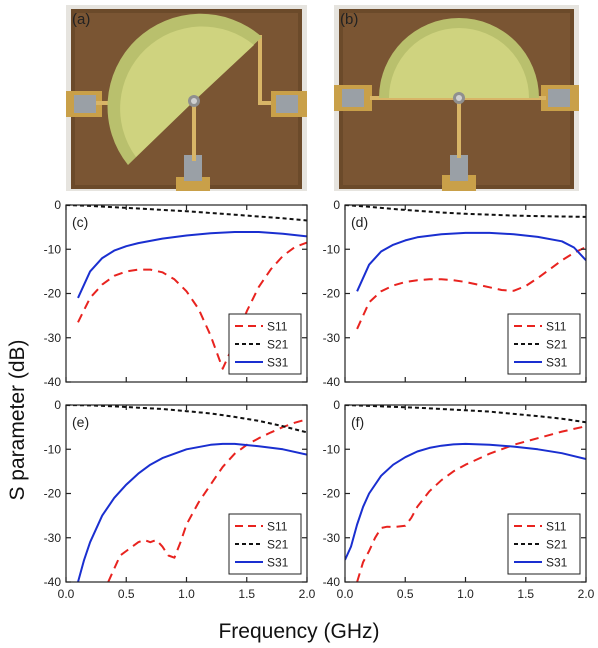 The width and height of the screenshot is (598, 648). I want to click on y-axis-label: S parameter (dB), so click(17, 420).